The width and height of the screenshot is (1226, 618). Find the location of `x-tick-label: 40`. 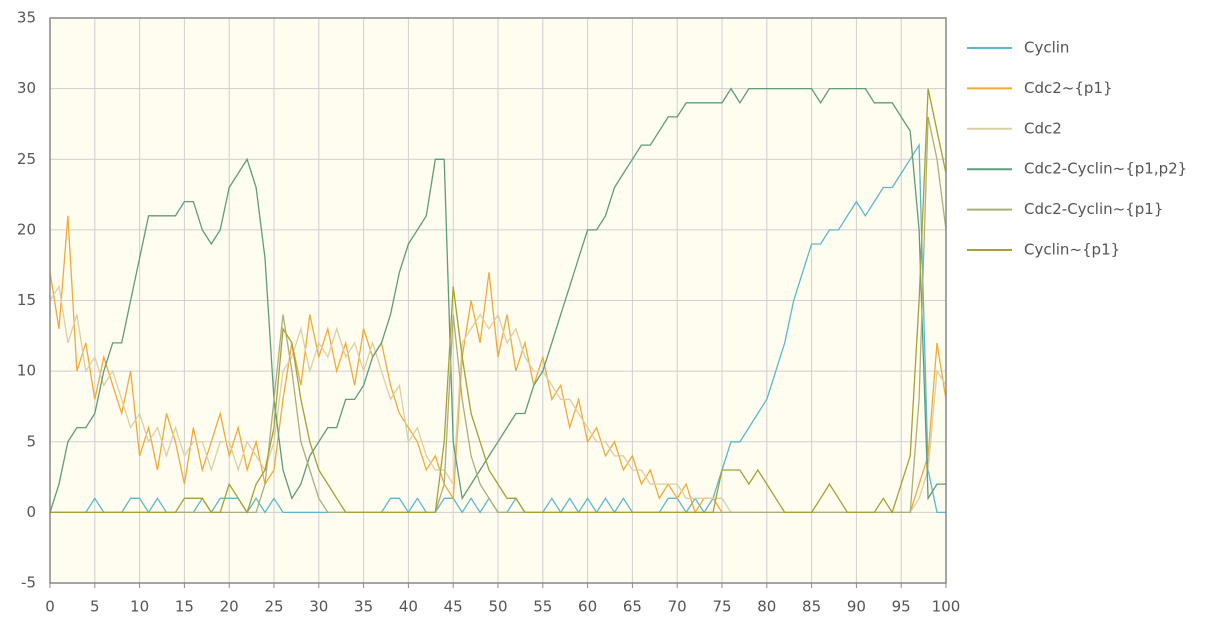

x-tick-label: 40 is located at coordinates (408, 607).